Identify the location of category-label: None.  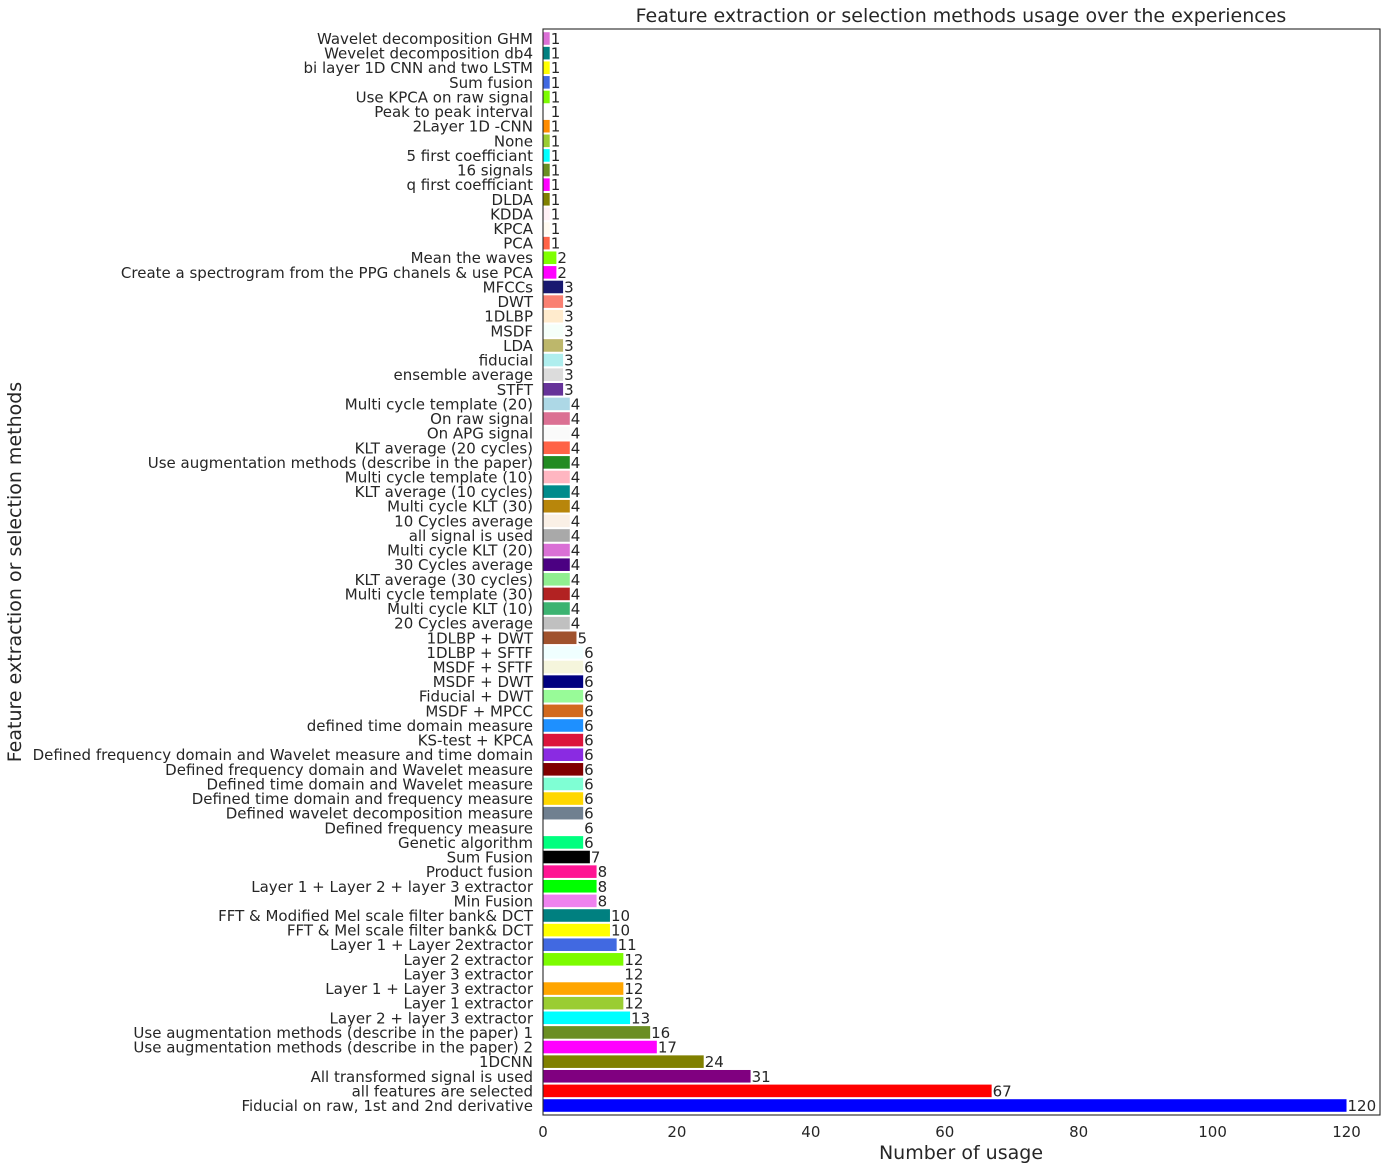
(513, 141).